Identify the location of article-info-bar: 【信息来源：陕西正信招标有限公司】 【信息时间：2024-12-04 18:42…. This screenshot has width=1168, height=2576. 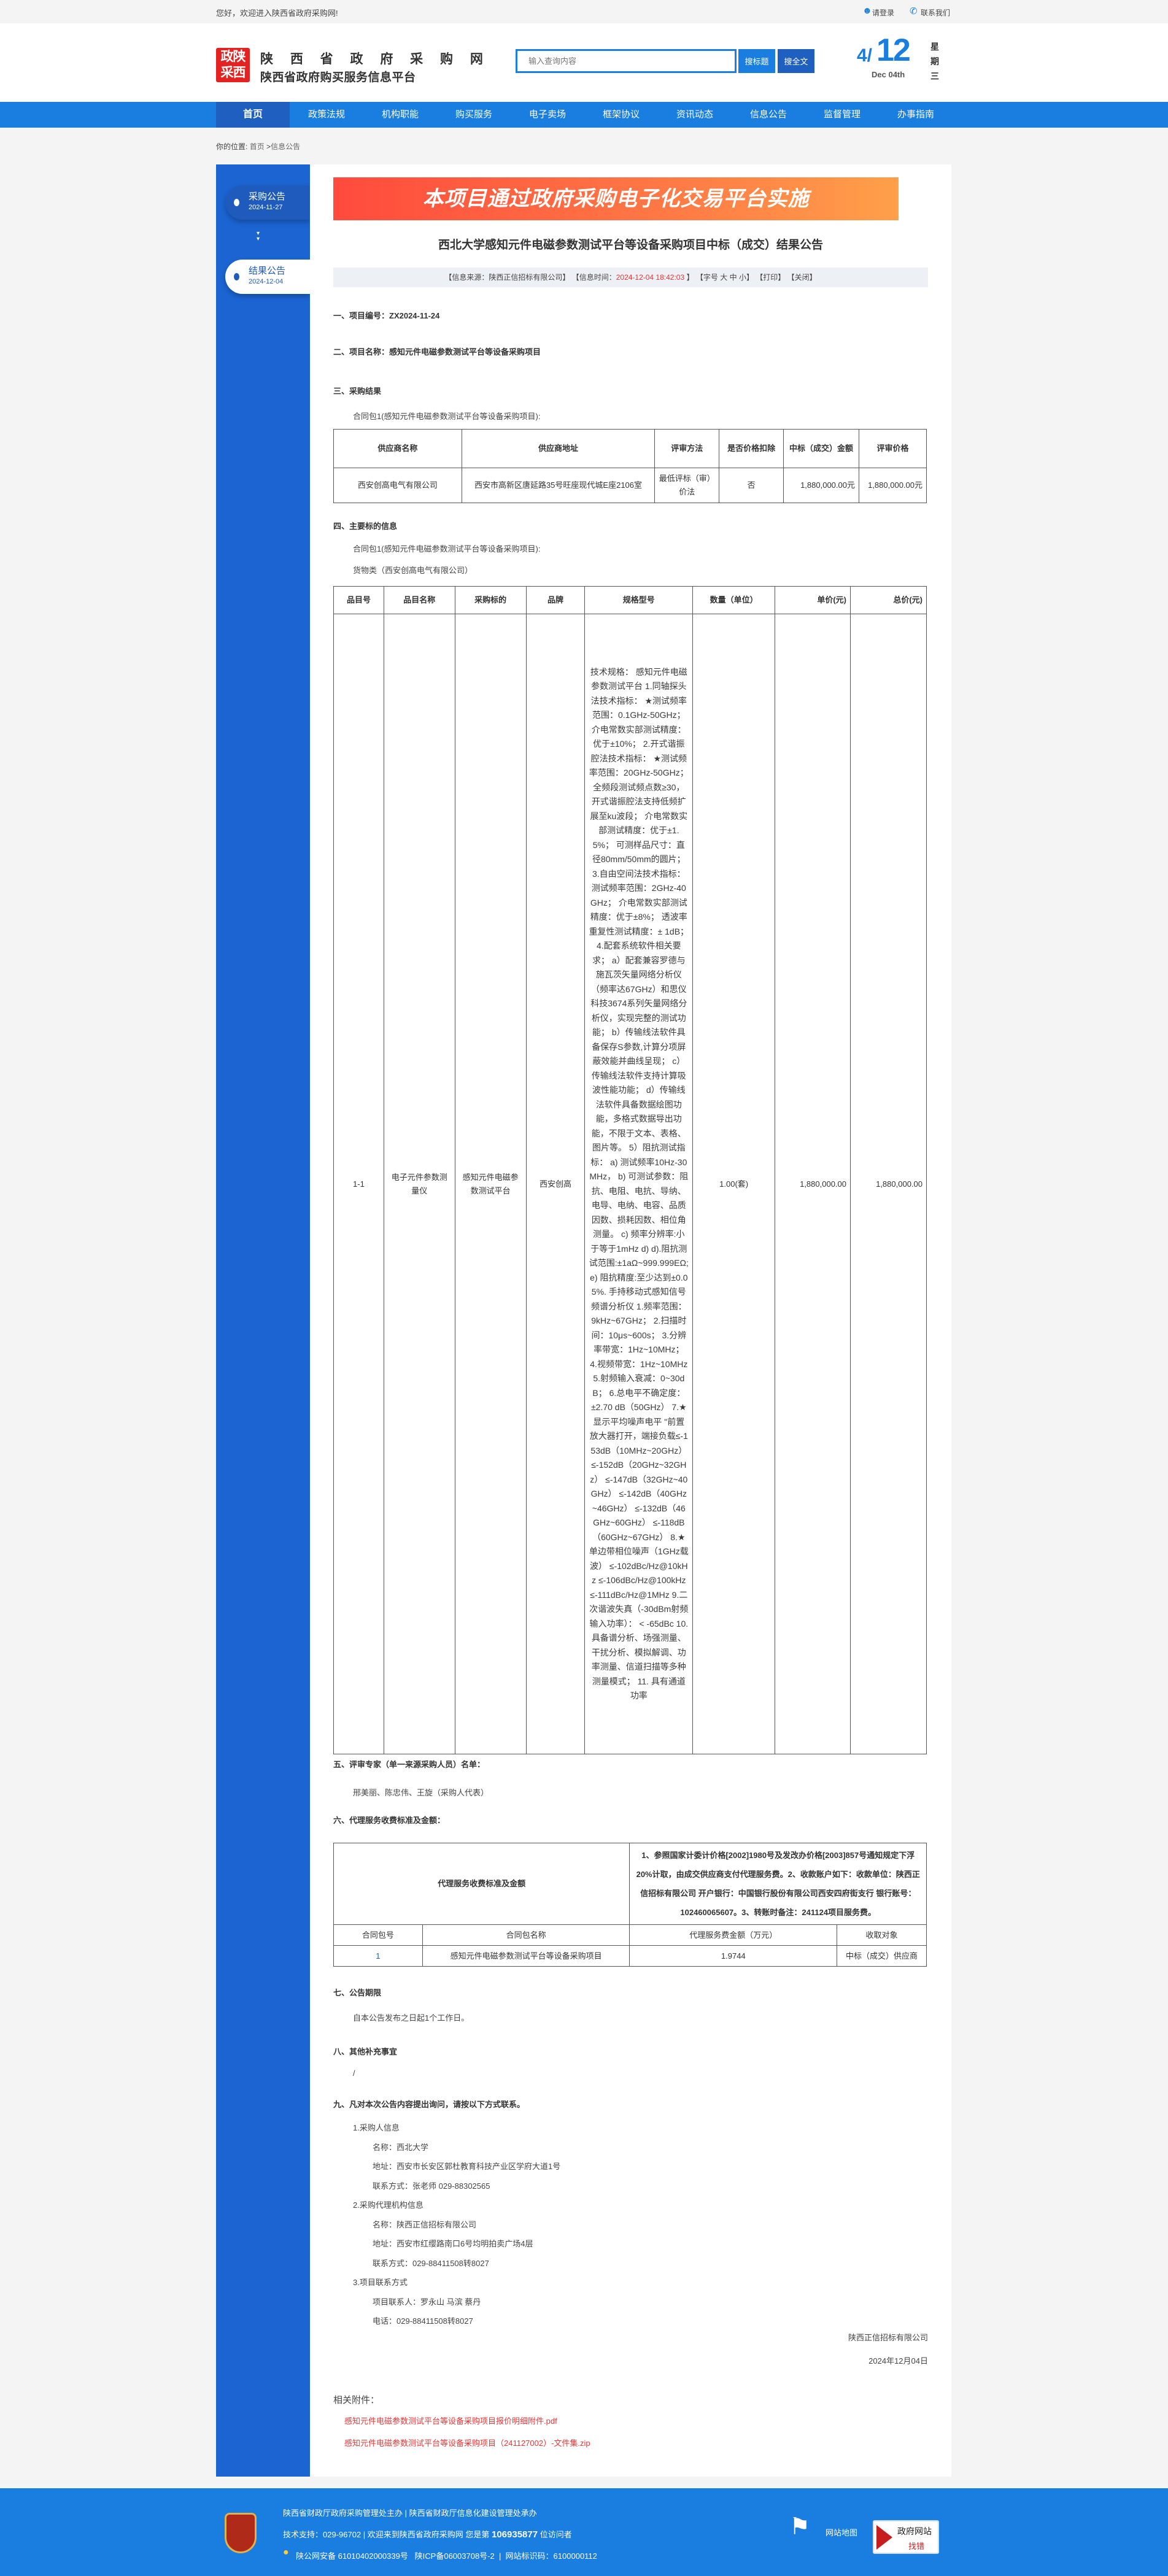
(630, 277).